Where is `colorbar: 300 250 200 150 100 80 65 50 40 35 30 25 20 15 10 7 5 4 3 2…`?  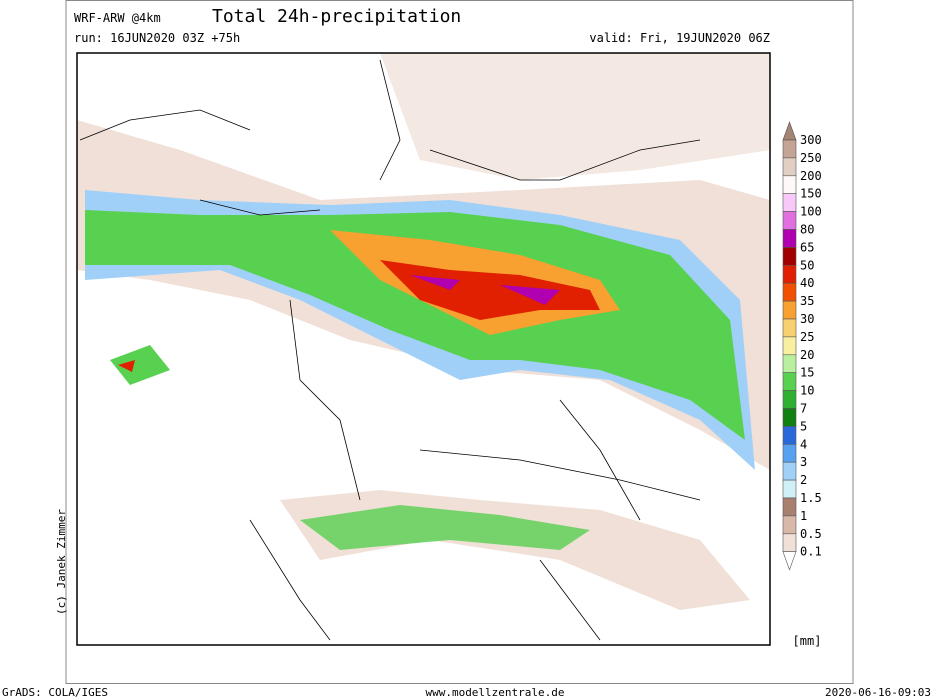 colorbar: 300 250 200 150 100 80 65 50 40 35 30 25 20 15 10 7 5 4 3 2… is located at coordinates (802, 346).